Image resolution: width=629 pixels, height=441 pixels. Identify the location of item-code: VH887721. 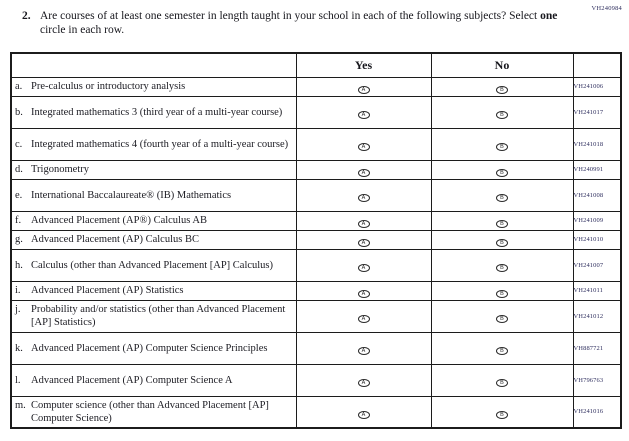
(597, 348).